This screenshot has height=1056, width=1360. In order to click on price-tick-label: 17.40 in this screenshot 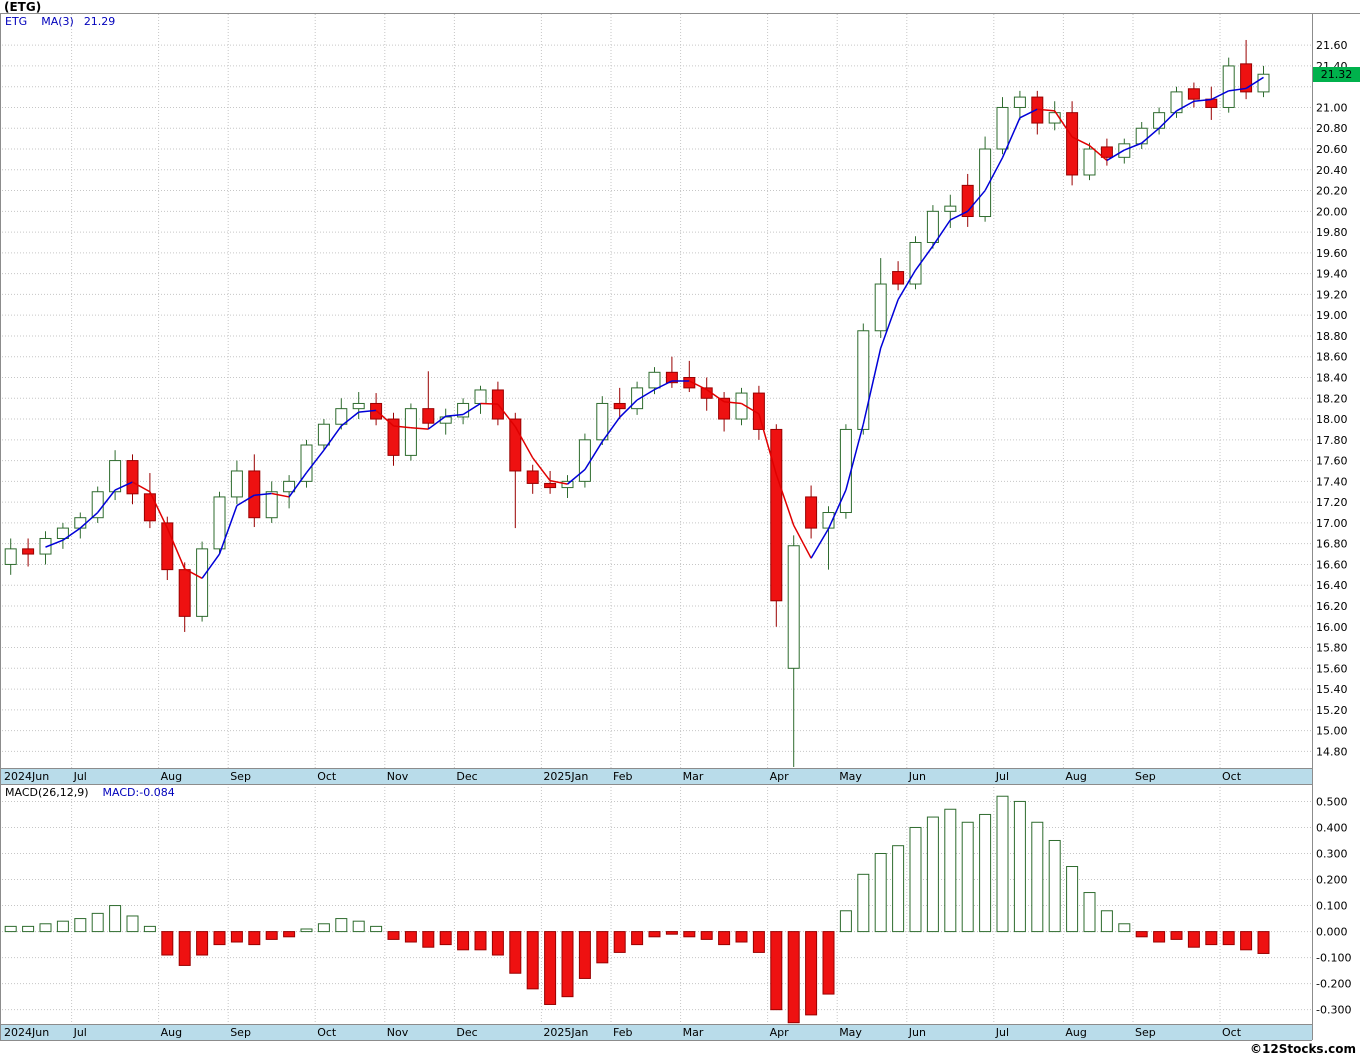, I will do `click(1332, 481)`.